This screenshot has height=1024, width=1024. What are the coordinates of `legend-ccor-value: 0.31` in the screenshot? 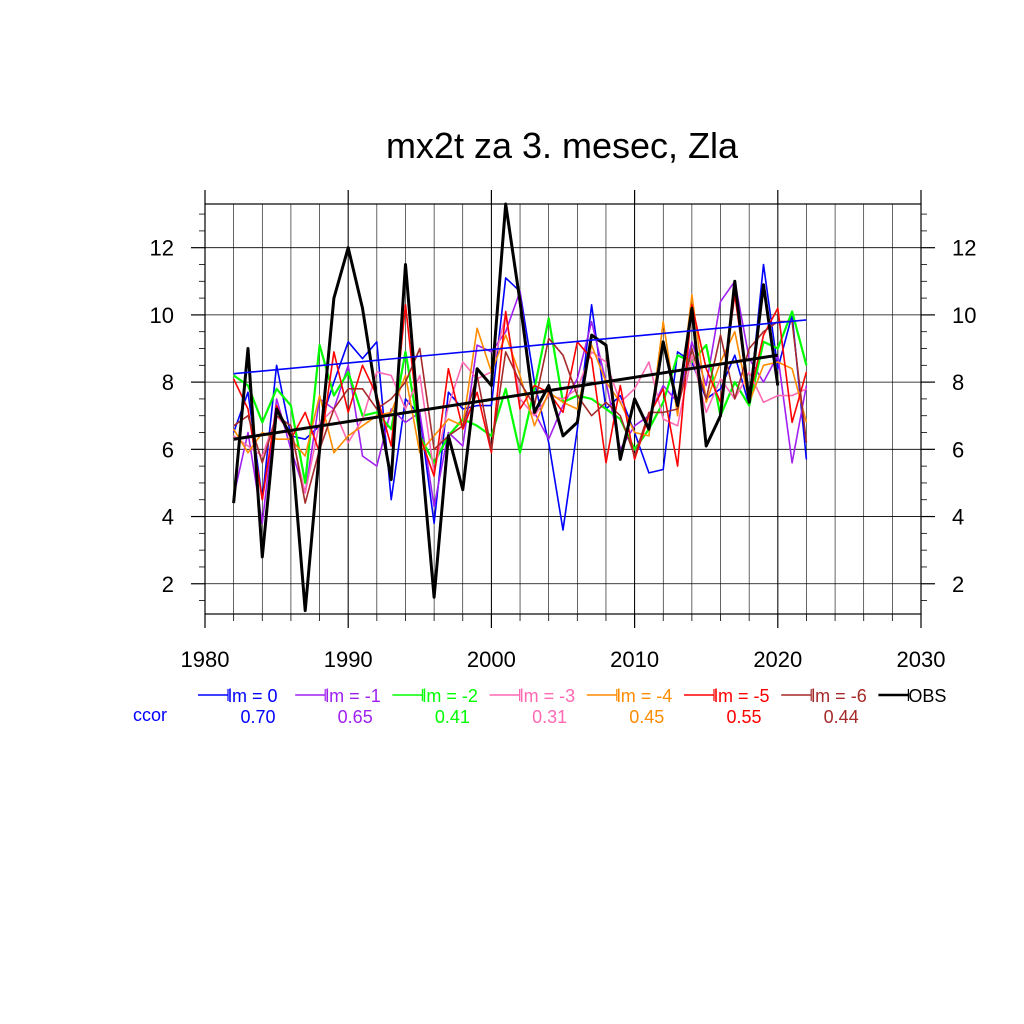 It's located at (549, 717).